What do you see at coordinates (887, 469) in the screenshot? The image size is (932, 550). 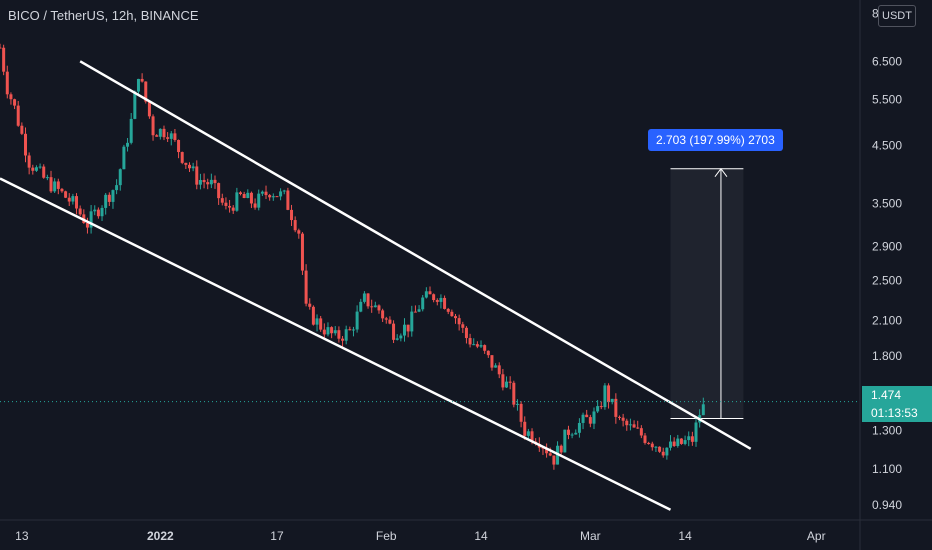 I see `price-tick-label: 1.100` at bounding box center [887, 469].